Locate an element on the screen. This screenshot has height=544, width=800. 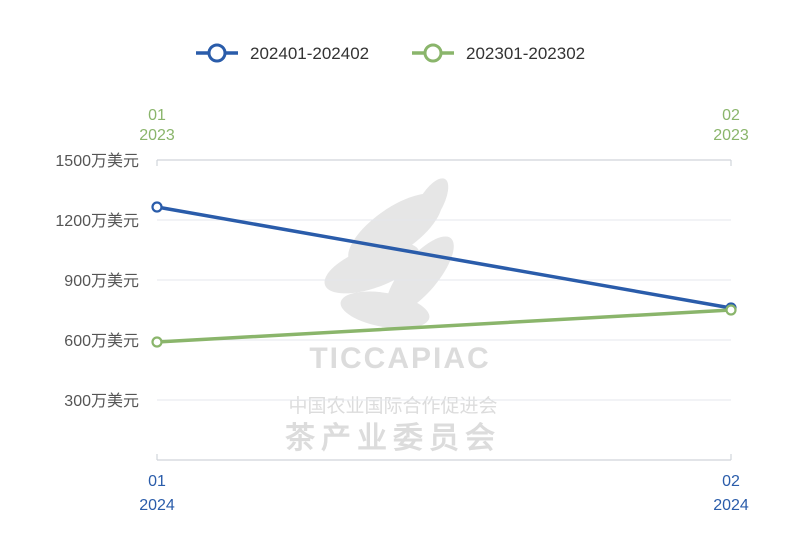
legend-item-1: 202401-202402 is located at coordinates (282, 53).